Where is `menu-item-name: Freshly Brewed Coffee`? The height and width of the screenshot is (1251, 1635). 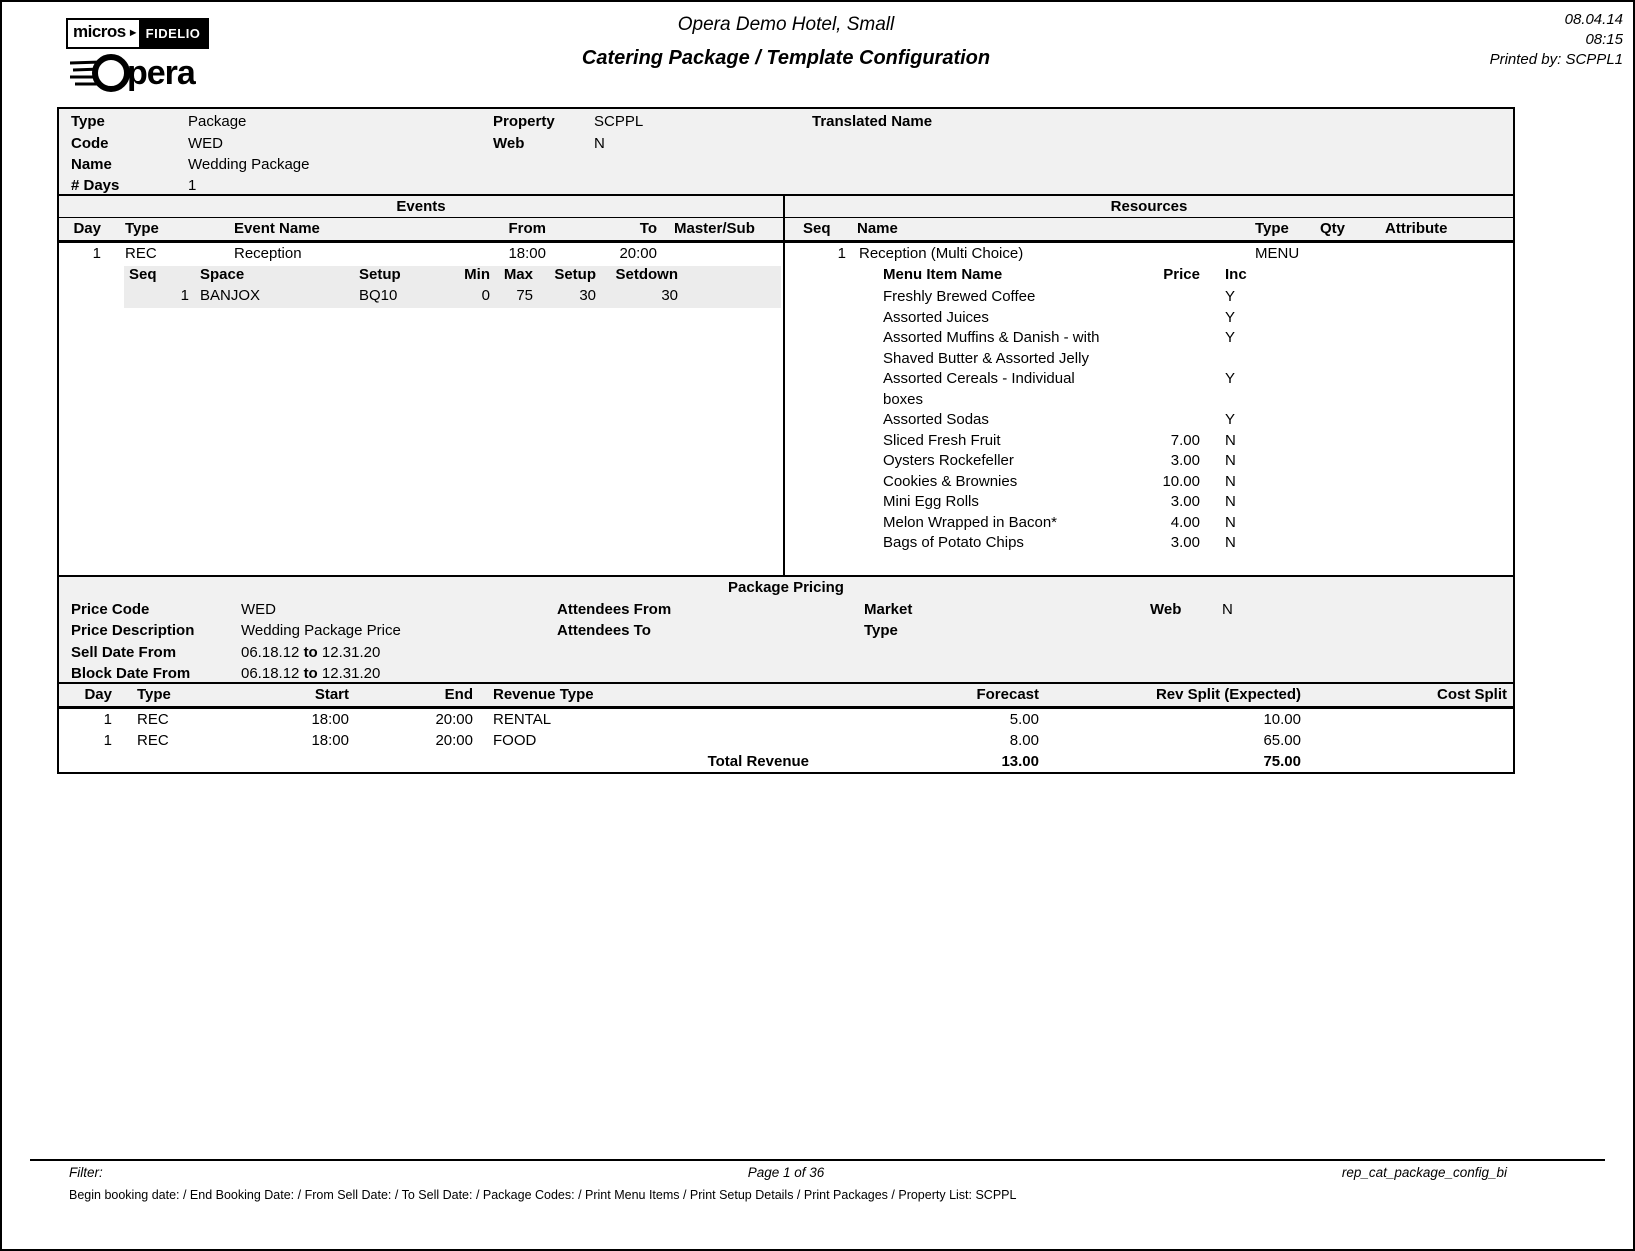 menu-item-name: Freshly Brewed Coffee is located at coordinates (959, 296).